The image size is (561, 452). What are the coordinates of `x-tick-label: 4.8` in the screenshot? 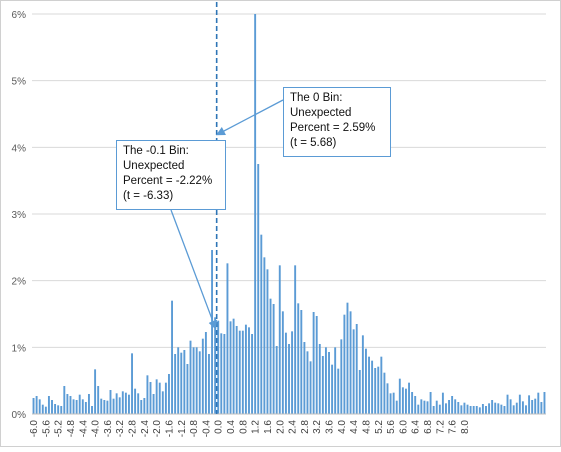 It's located at (366, 427).